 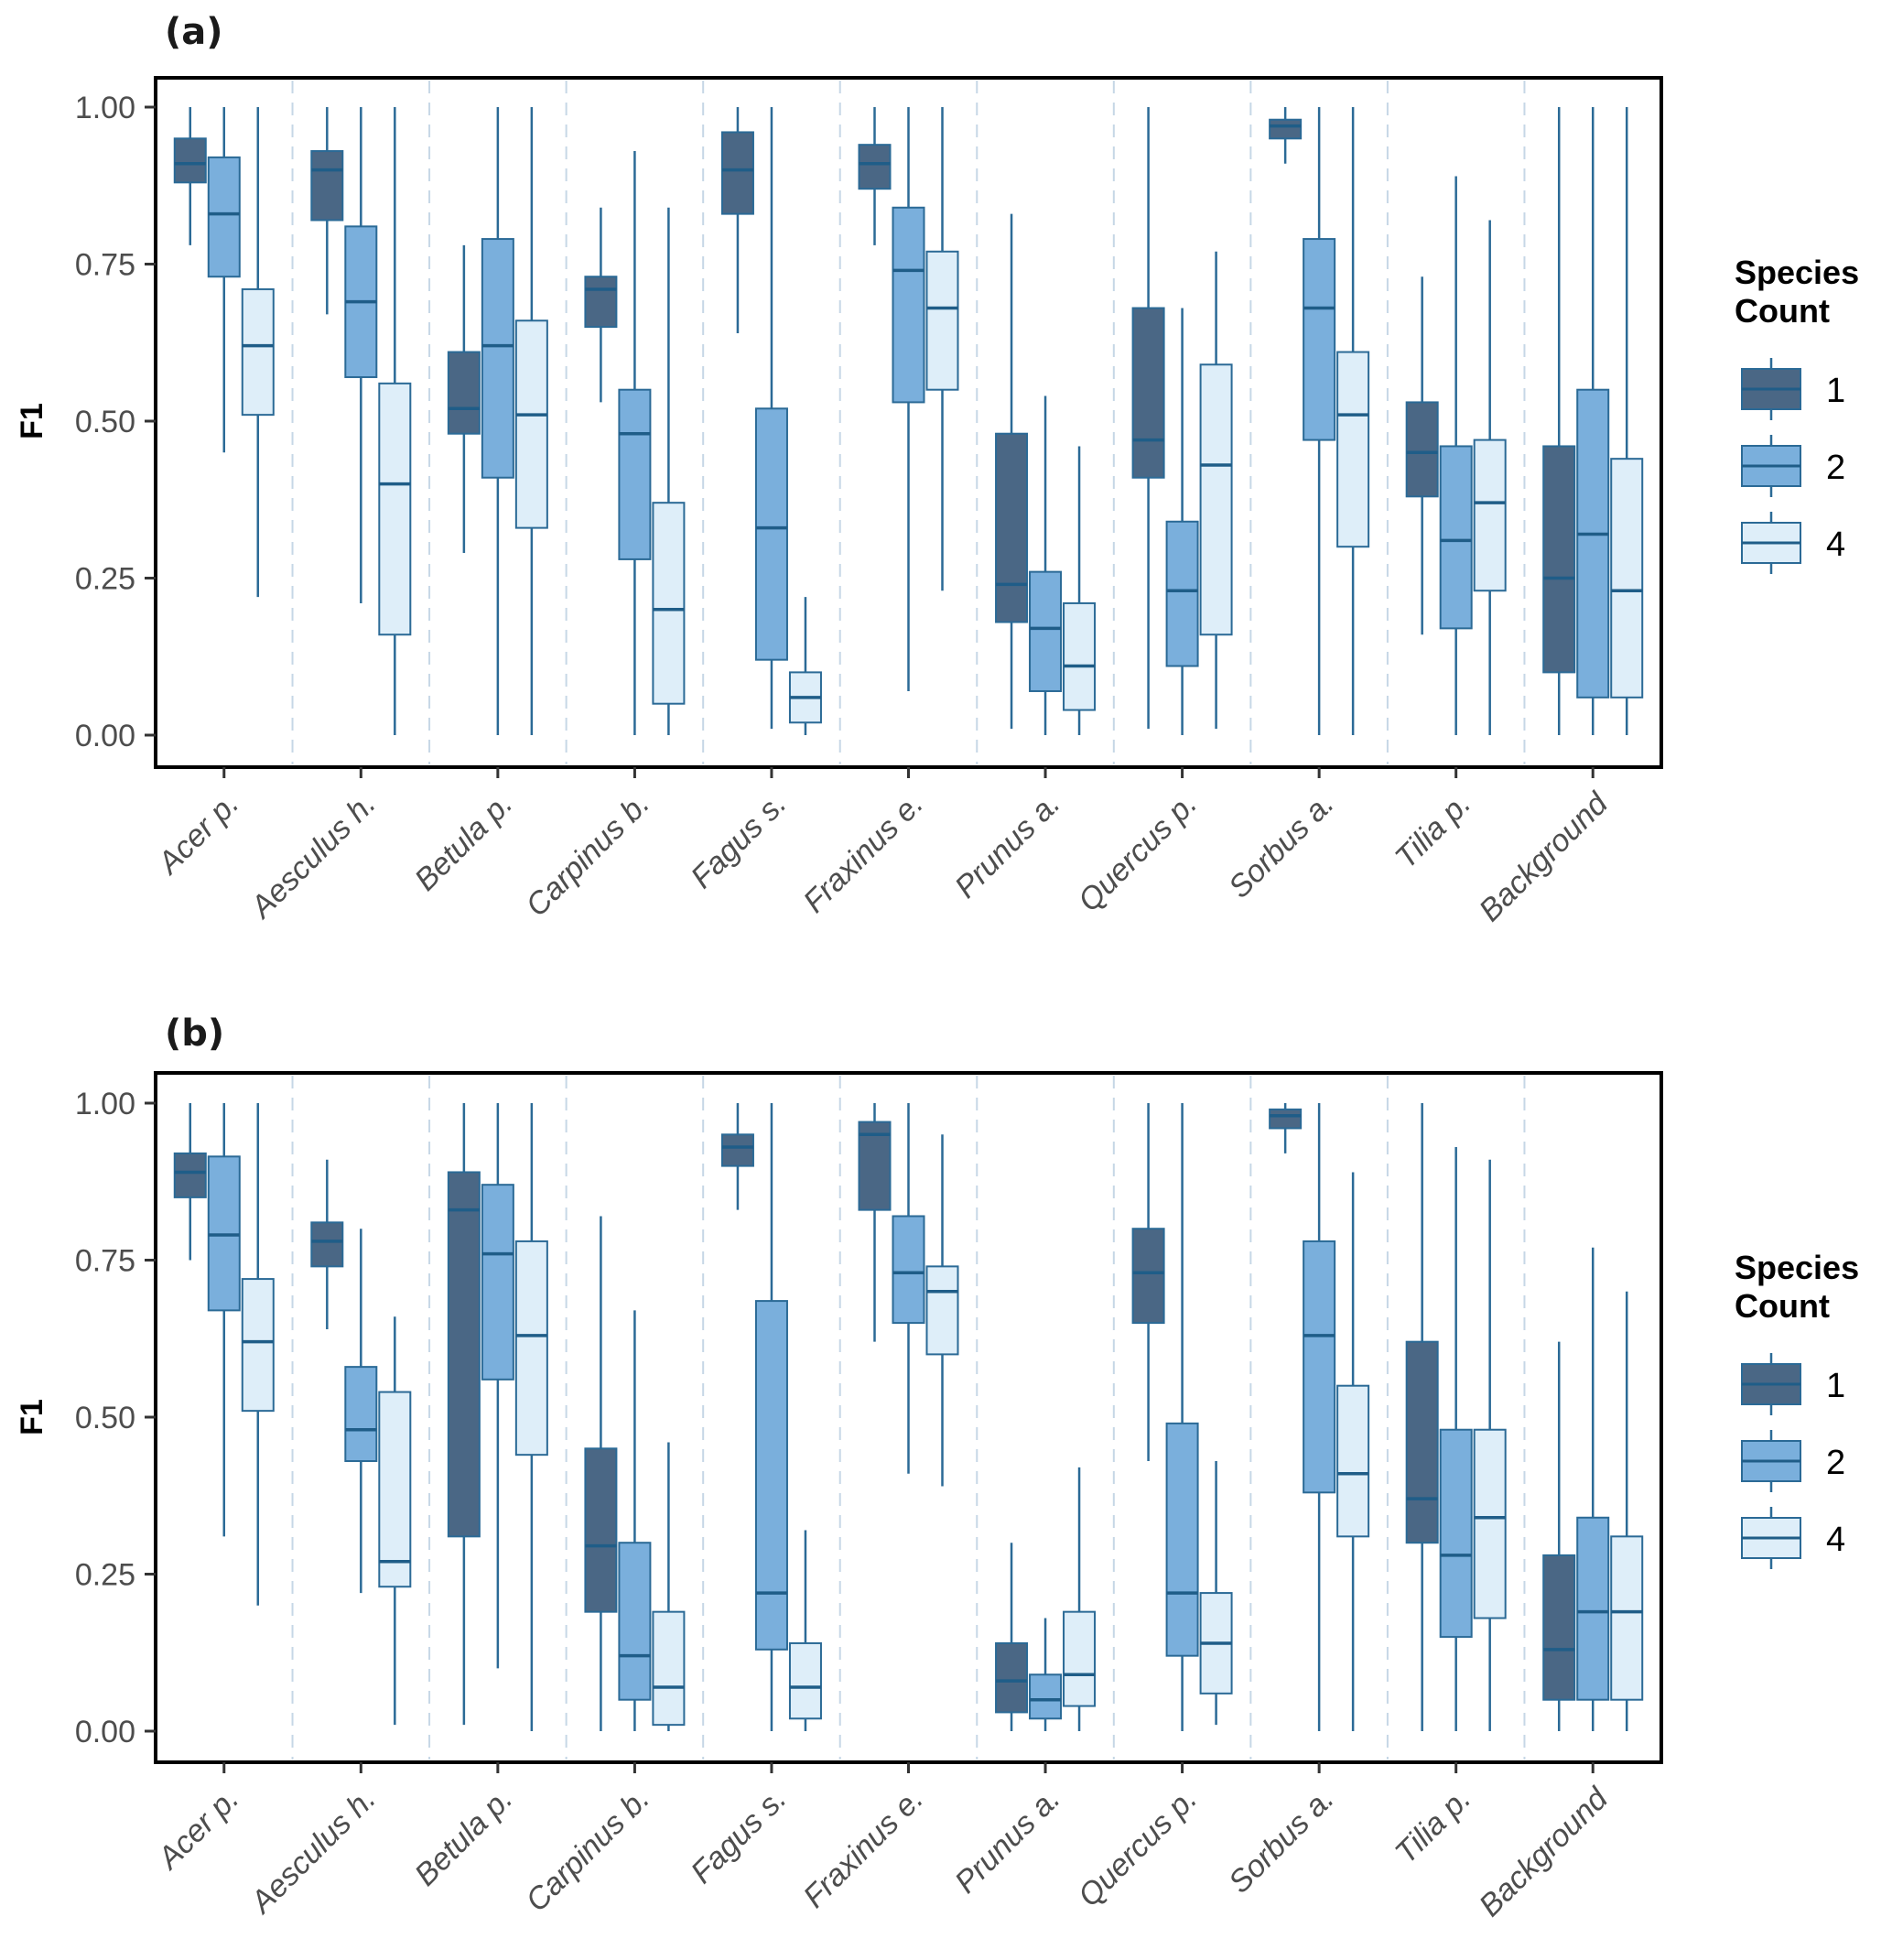 I want to click on y-tick-label: 0.00, so click(x=105, y=736).